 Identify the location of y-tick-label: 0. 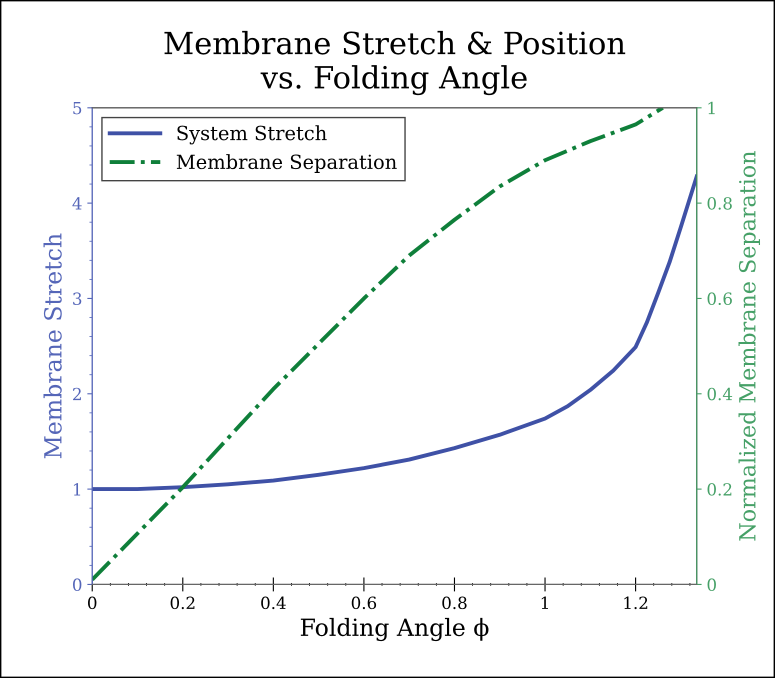
(77, 585).